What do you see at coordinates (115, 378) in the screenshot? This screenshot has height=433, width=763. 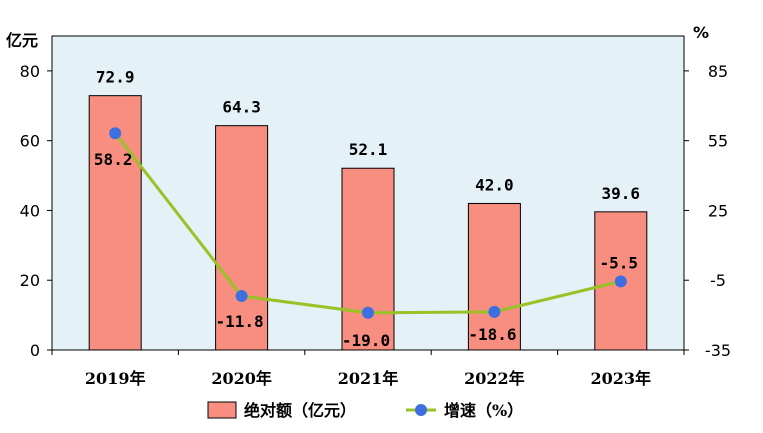 I see `x-category-label: 2019年` at bounding box center [115, 378].